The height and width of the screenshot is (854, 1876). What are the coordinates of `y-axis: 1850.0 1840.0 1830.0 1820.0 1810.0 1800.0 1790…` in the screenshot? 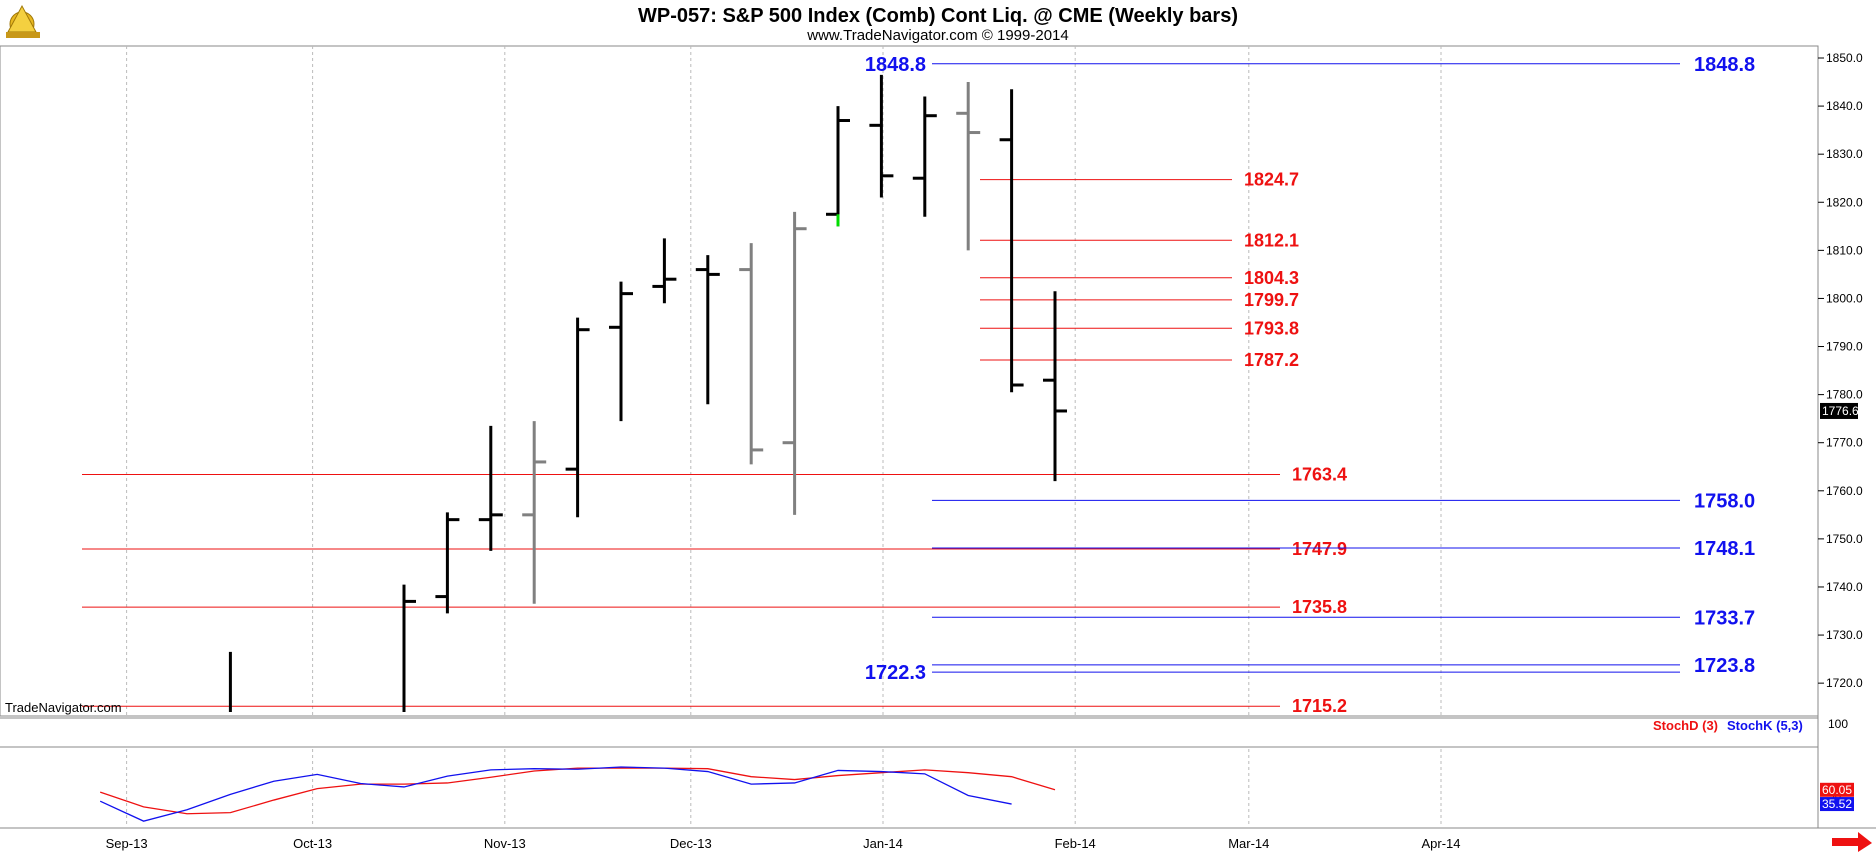 It's located at (1840, 437).